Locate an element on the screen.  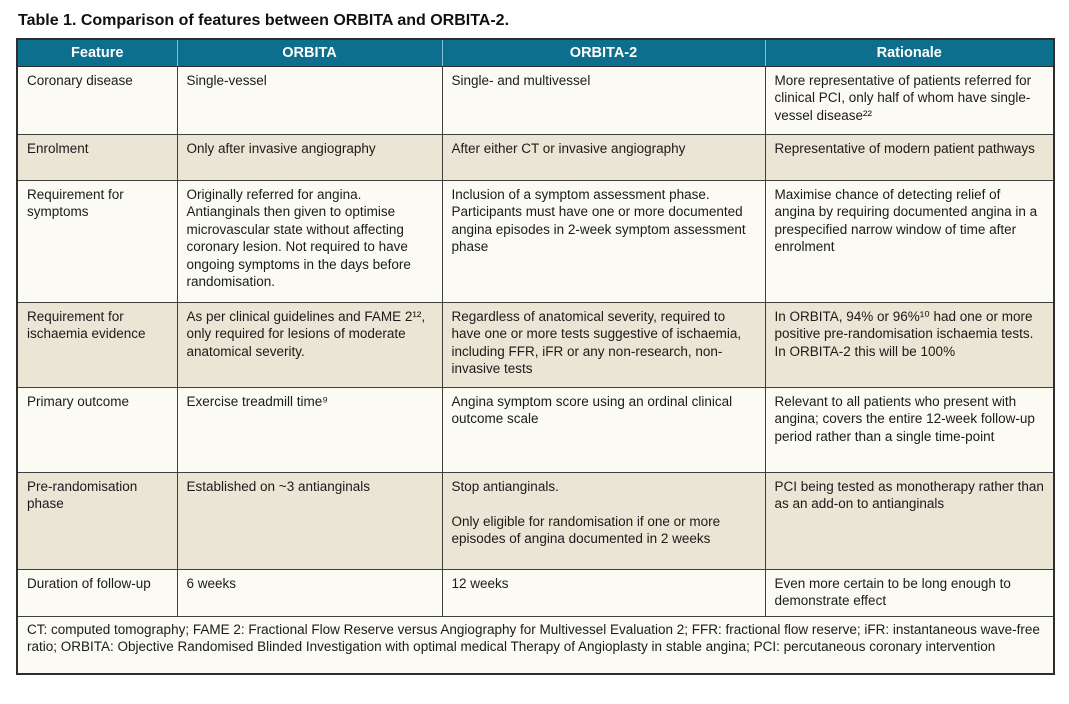
cell-orbita2: 12 weeks is located at coordinates (603, 592).